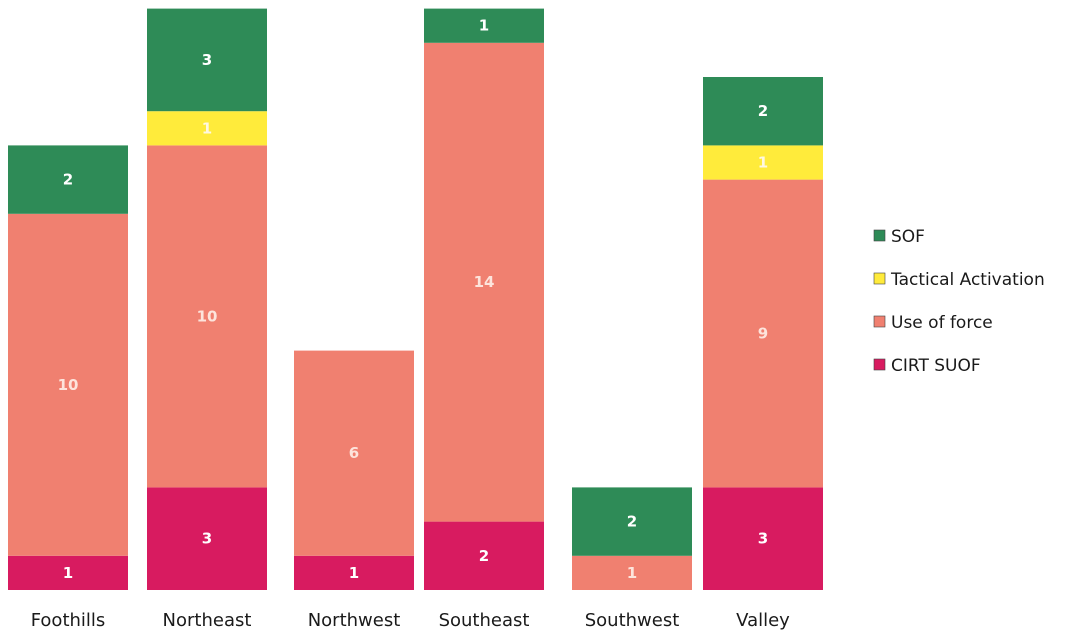 The image size is (1067, 639). I want to click on data-label-northwest-cirt-suof: 1, so click(354, 573).